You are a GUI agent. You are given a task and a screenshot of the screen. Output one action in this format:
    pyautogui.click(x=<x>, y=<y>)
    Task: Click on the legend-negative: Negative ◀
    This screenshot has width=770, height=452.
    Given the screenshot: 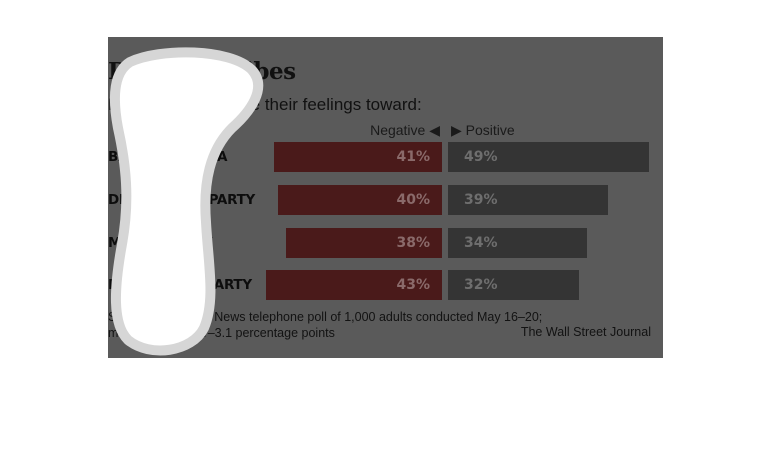 What is the action you would take?
    pyautogui.click(x=405, y=130)
    